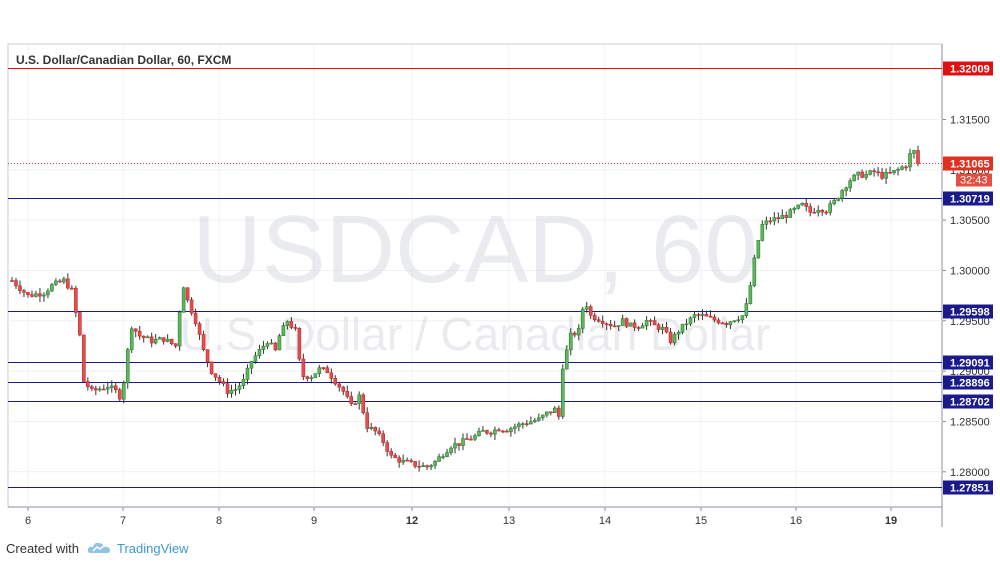 This screenshot has width=1000, height=565. What do you see at coordinates (891, 521) in the screenshot?
I see `x-tick-label: 19` at bounding box center [891, 521].